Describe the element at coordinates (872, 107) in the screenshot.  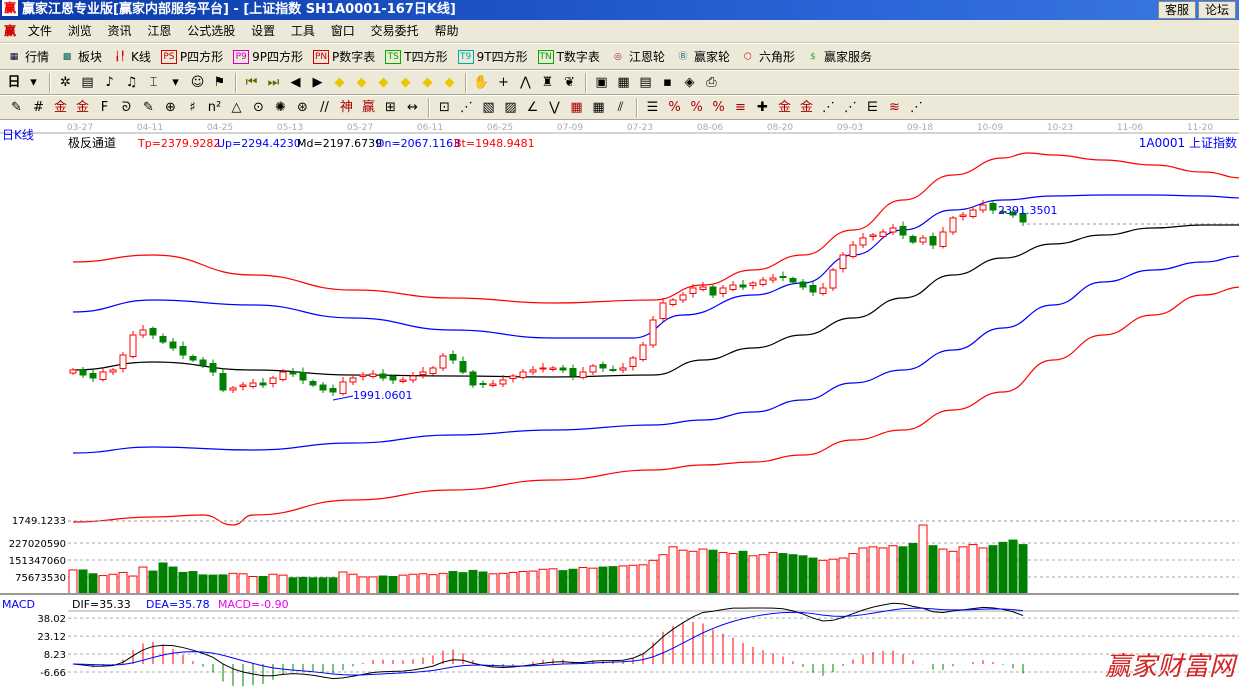
I see `stairs-icon: ⋿` at that location.